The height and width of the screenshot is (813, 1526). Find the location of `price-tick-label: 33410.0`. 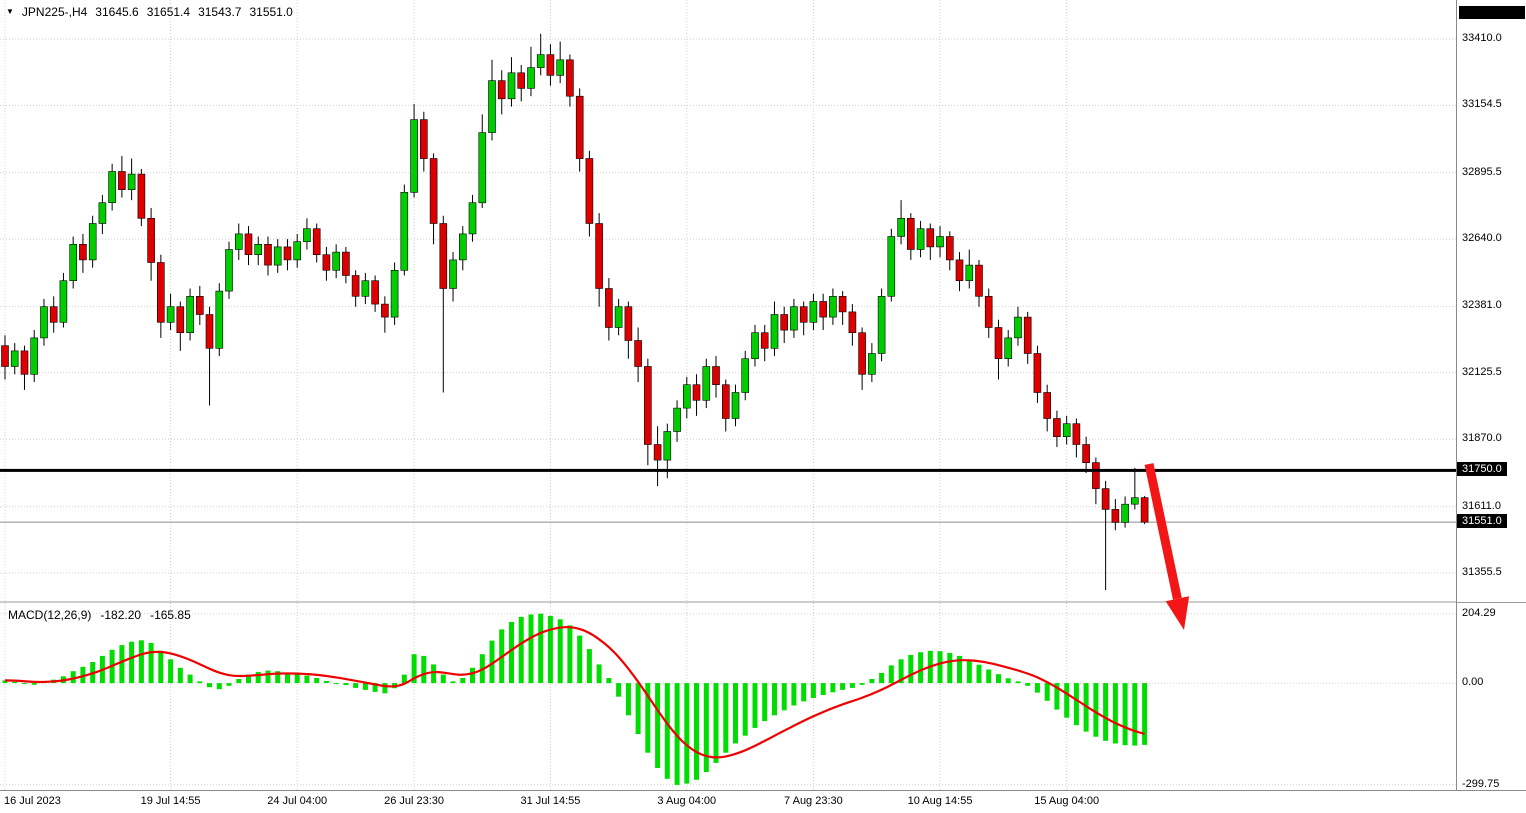

price-tick-label: 33410.0 is located at coordinates (1482, 37).